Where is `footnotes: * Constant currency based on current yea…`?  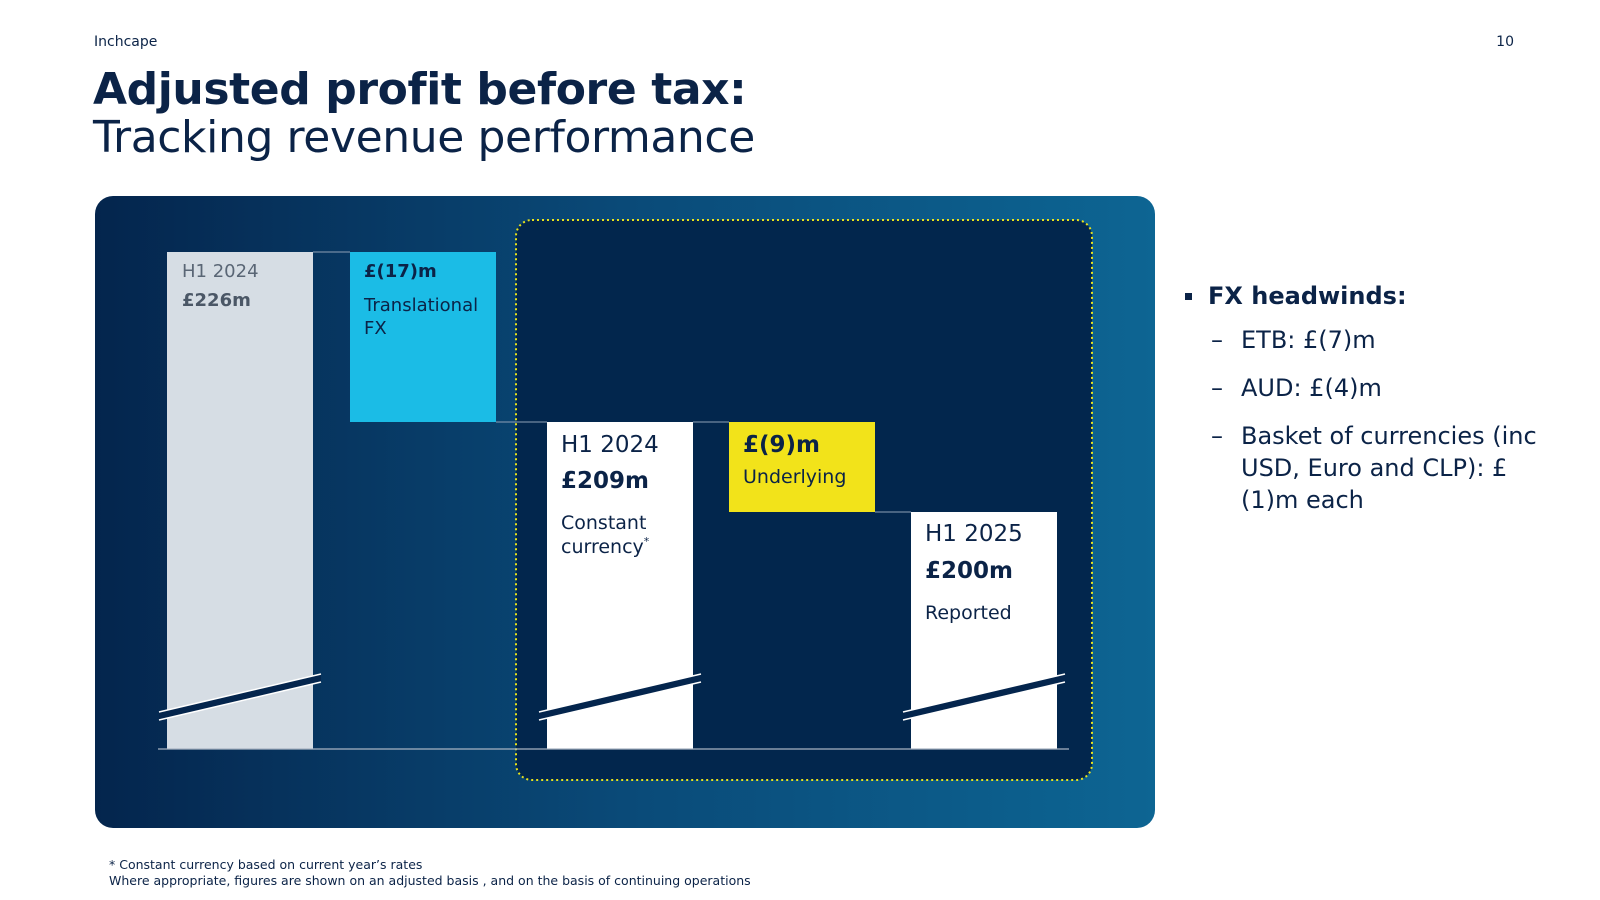 footnotes: * Constant currency based on current yea… is located at coordinates (430, 873).